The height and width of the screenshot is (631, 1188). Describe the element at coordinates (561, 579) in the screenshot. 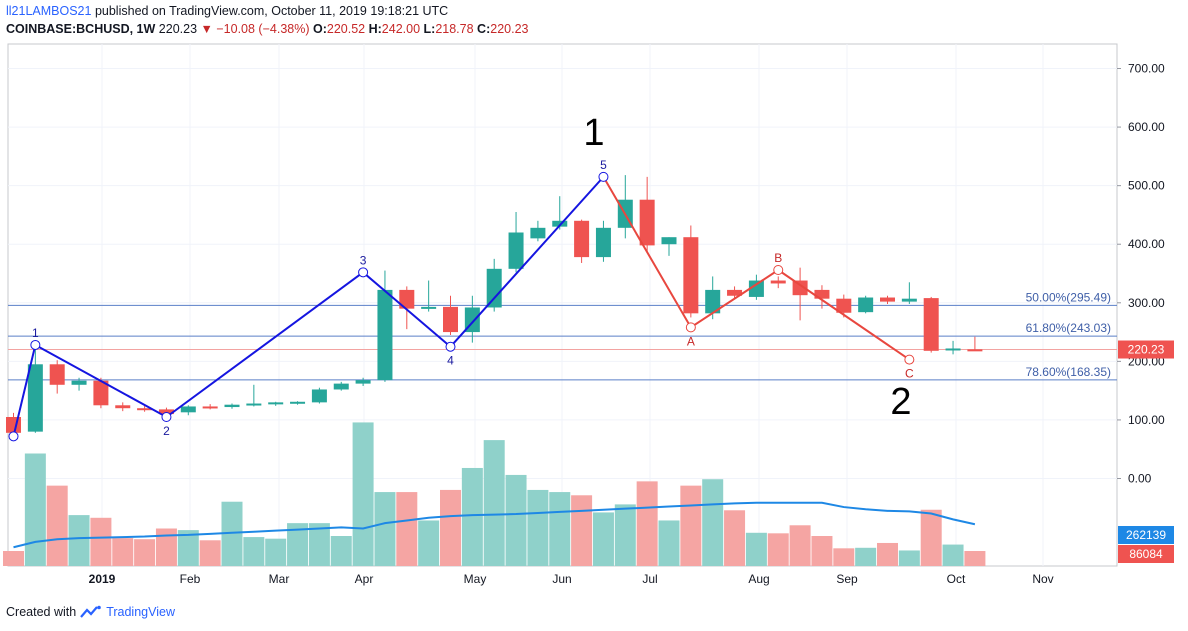

I see `x-tick-label: Jun` at that location.